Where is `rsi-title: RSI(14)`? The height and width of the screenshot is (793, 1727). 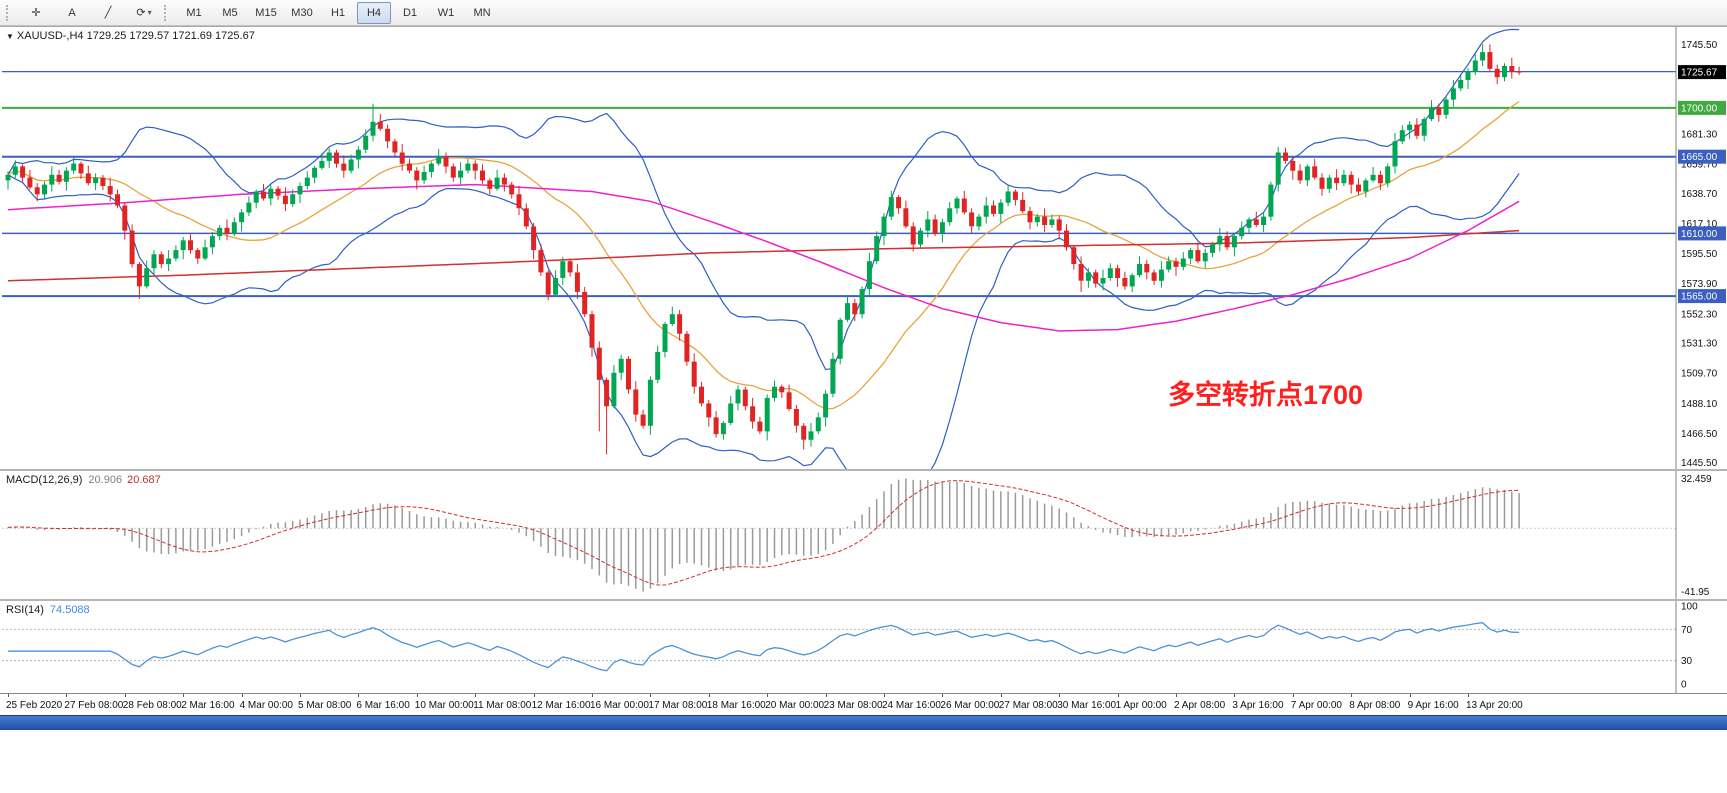
rsi-title: RSI(14) is located at coordinates (25, 610).